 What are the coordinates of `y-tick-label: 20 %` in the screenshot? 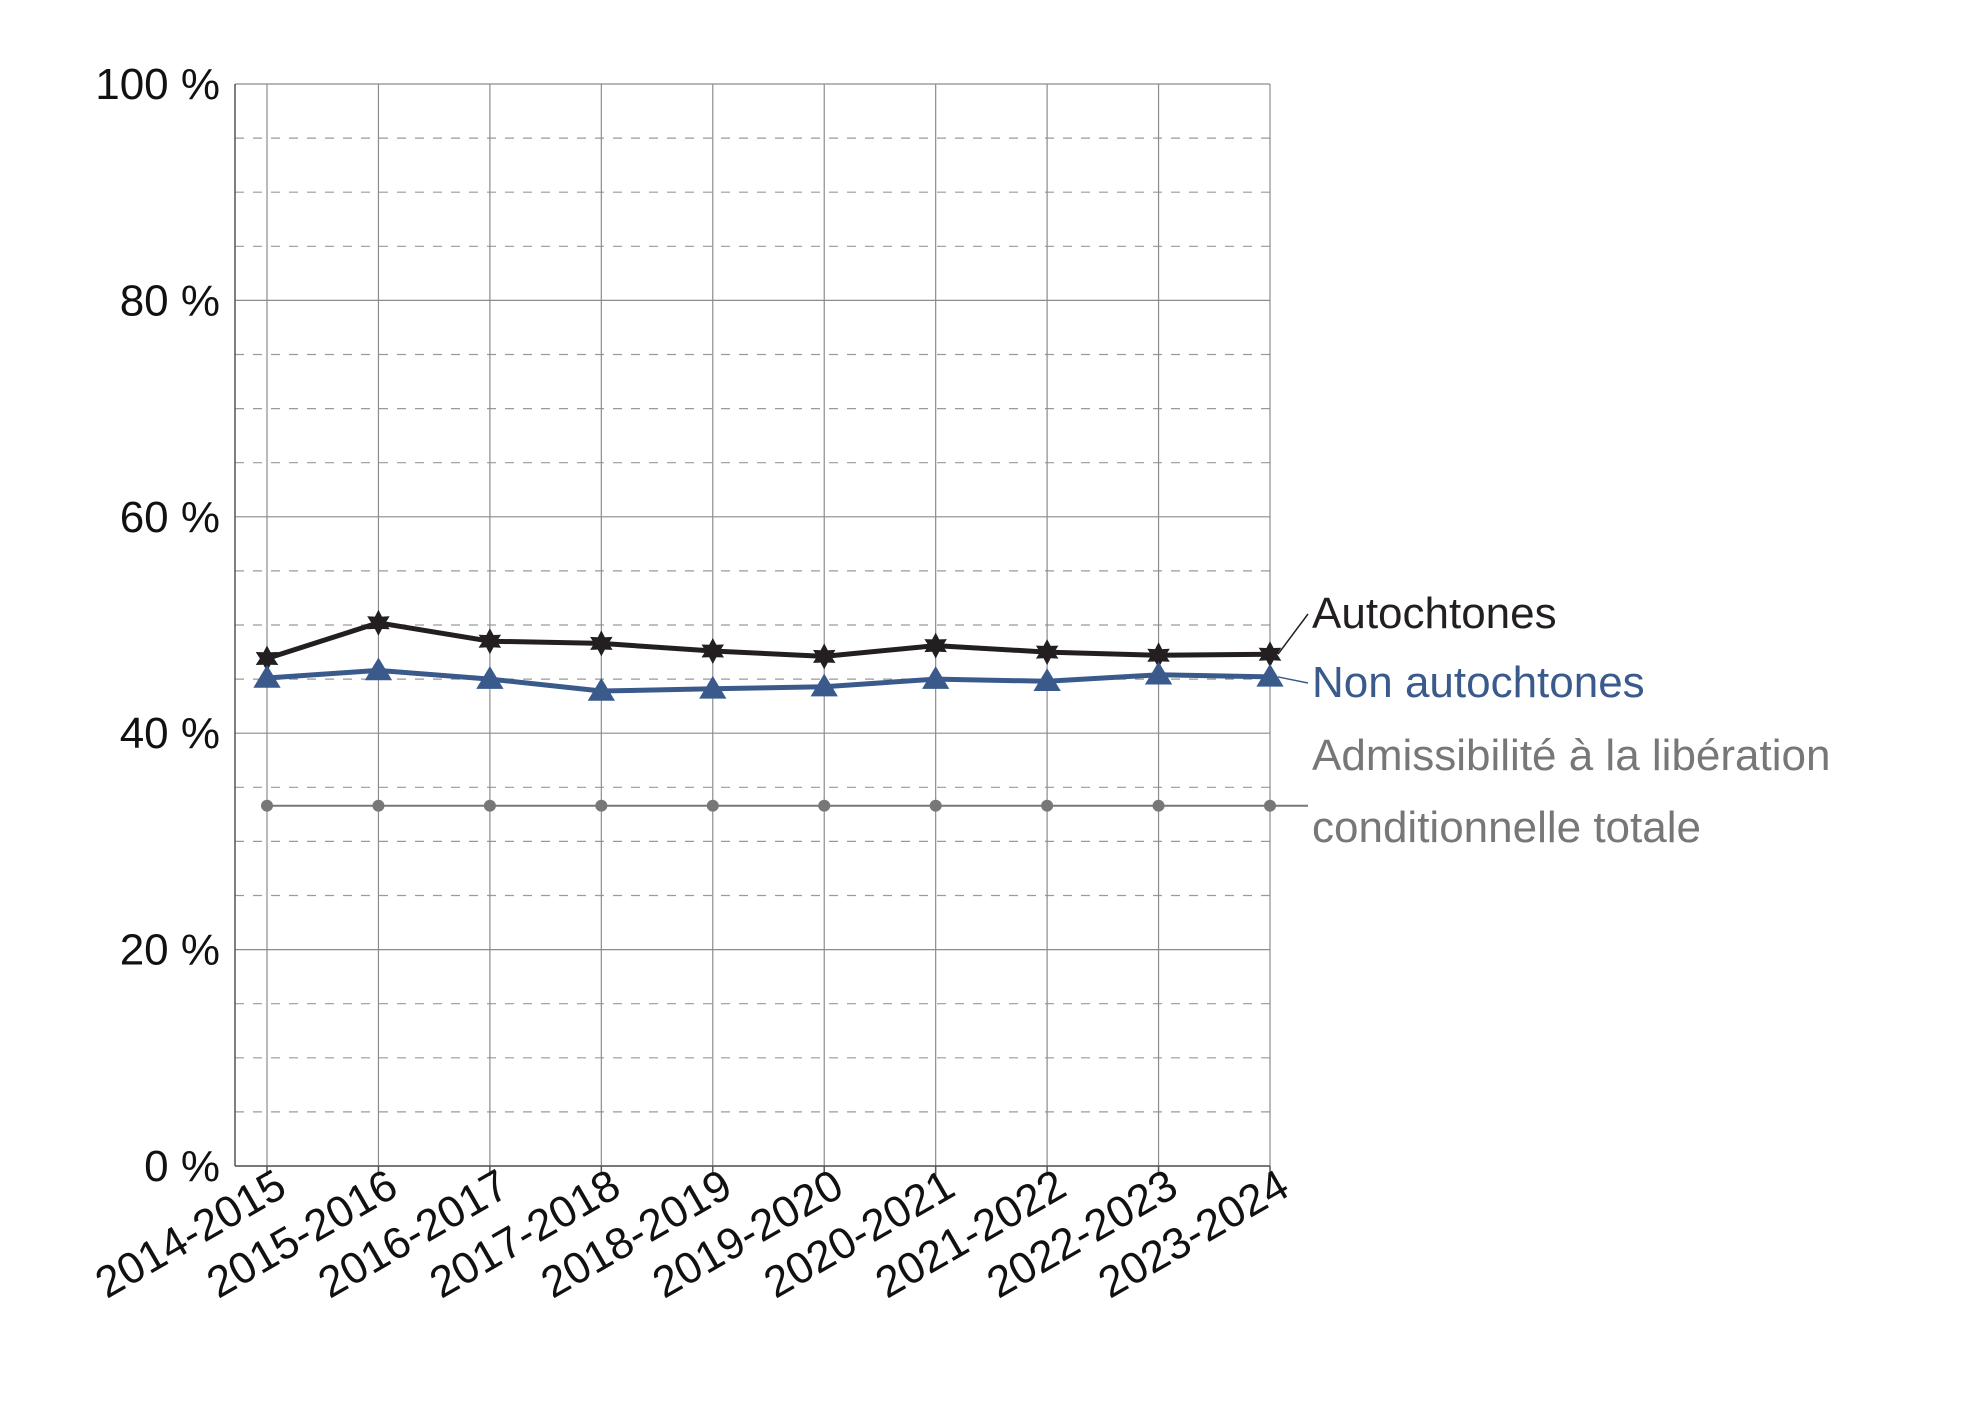 It's located at (170, 950).